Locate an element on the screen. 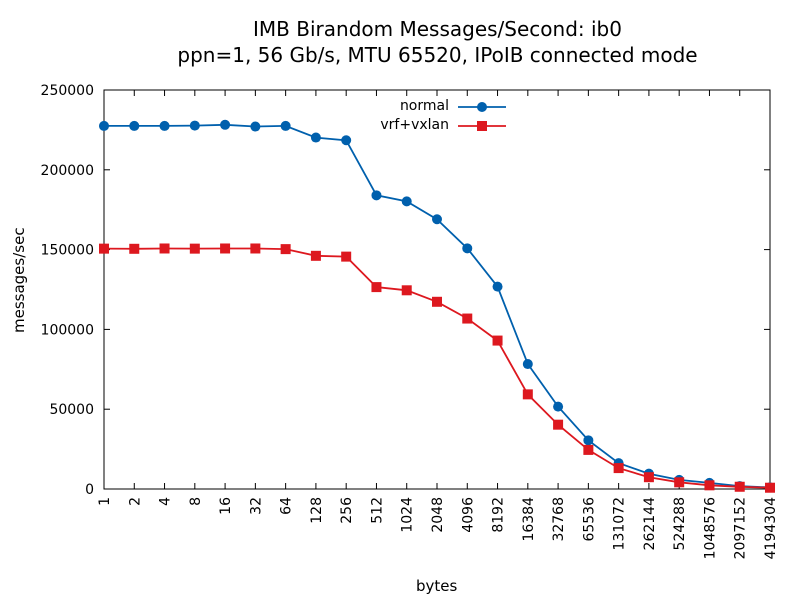 This screenshot has height=600, width=800. x-tick-label: 128 is located at coordinates (317, 510).